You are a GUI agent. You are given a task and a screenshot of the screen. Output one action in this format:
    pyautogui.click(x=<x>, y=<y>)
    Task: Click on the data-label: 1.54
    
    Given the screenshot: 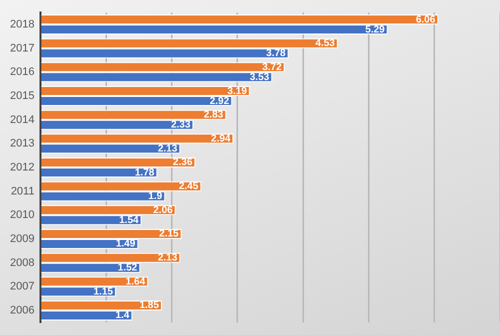 What is the action you would take?
    pyautogui.click(x=129, y=220)
    